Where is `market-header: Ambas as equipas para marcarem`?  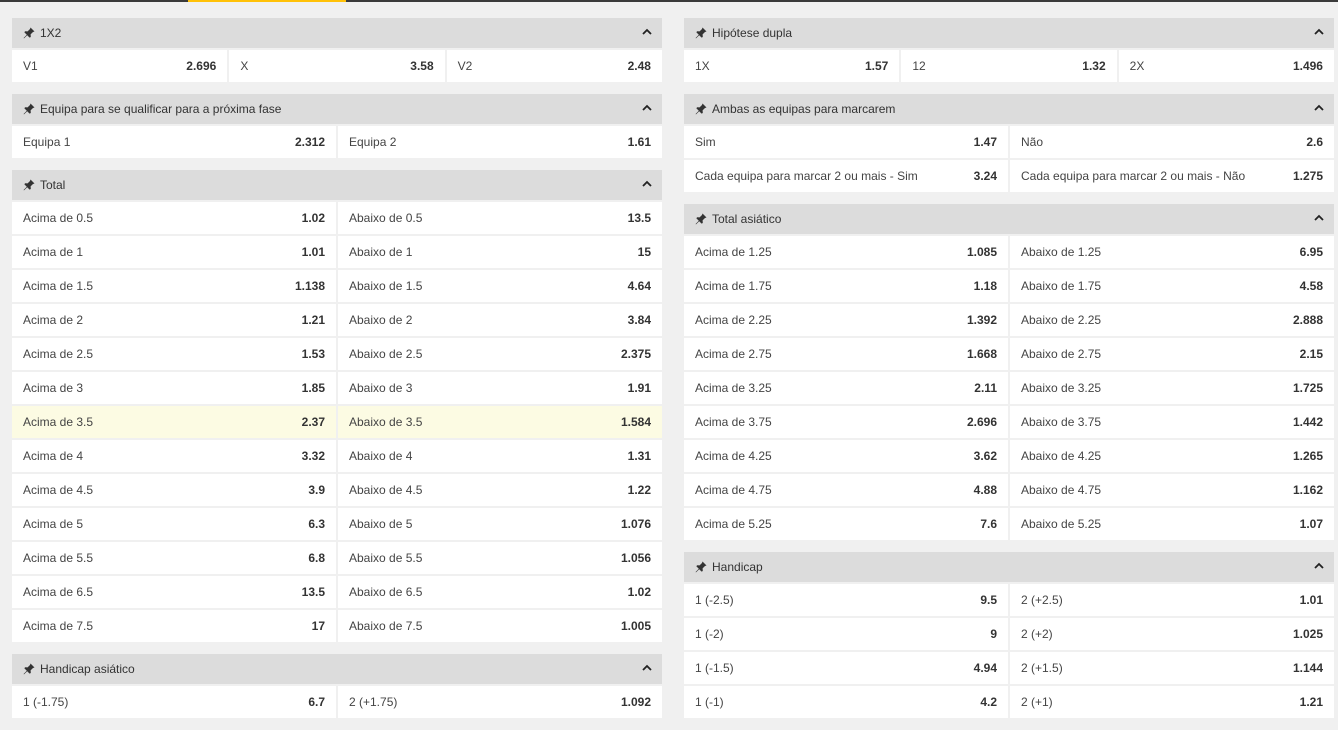
market-header: Ambas as equipas para marcarem is located at coordinates (1009, 109).